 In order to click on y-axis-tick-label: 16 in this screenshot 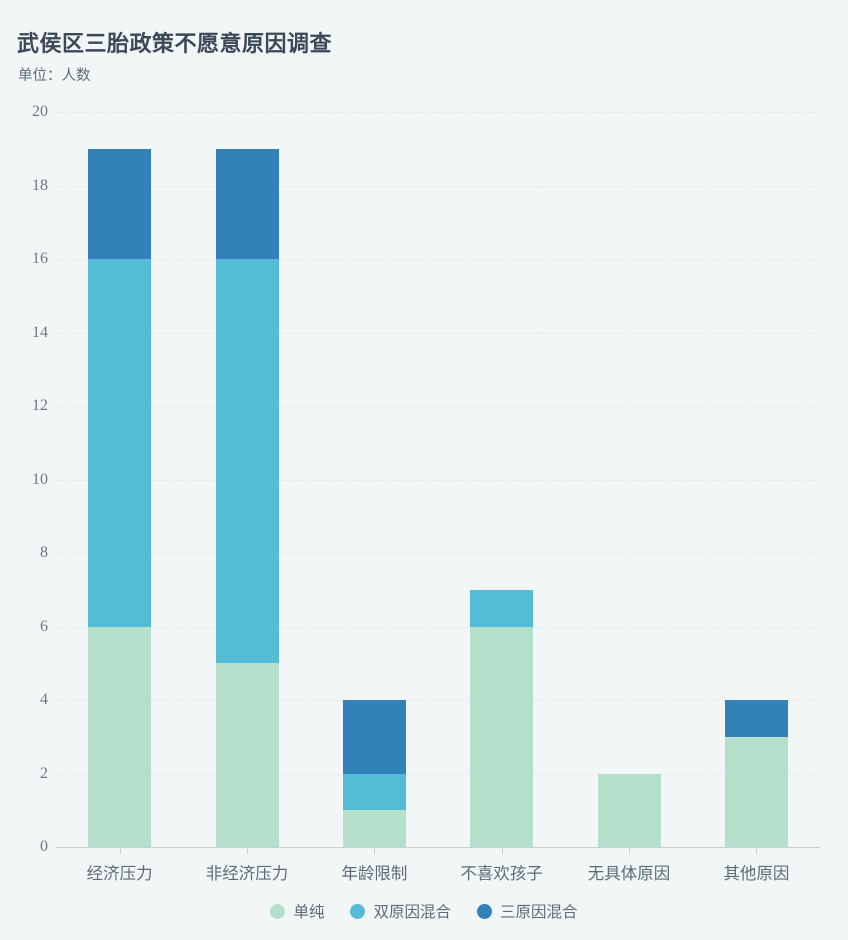, I will do `click(40, 258)`.